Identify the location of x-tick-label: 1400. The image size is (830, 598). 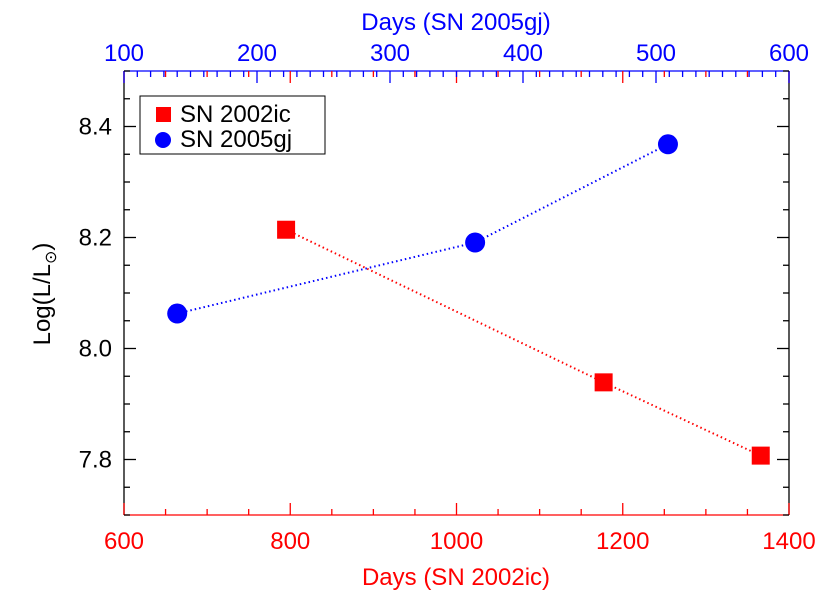
(788, 541).